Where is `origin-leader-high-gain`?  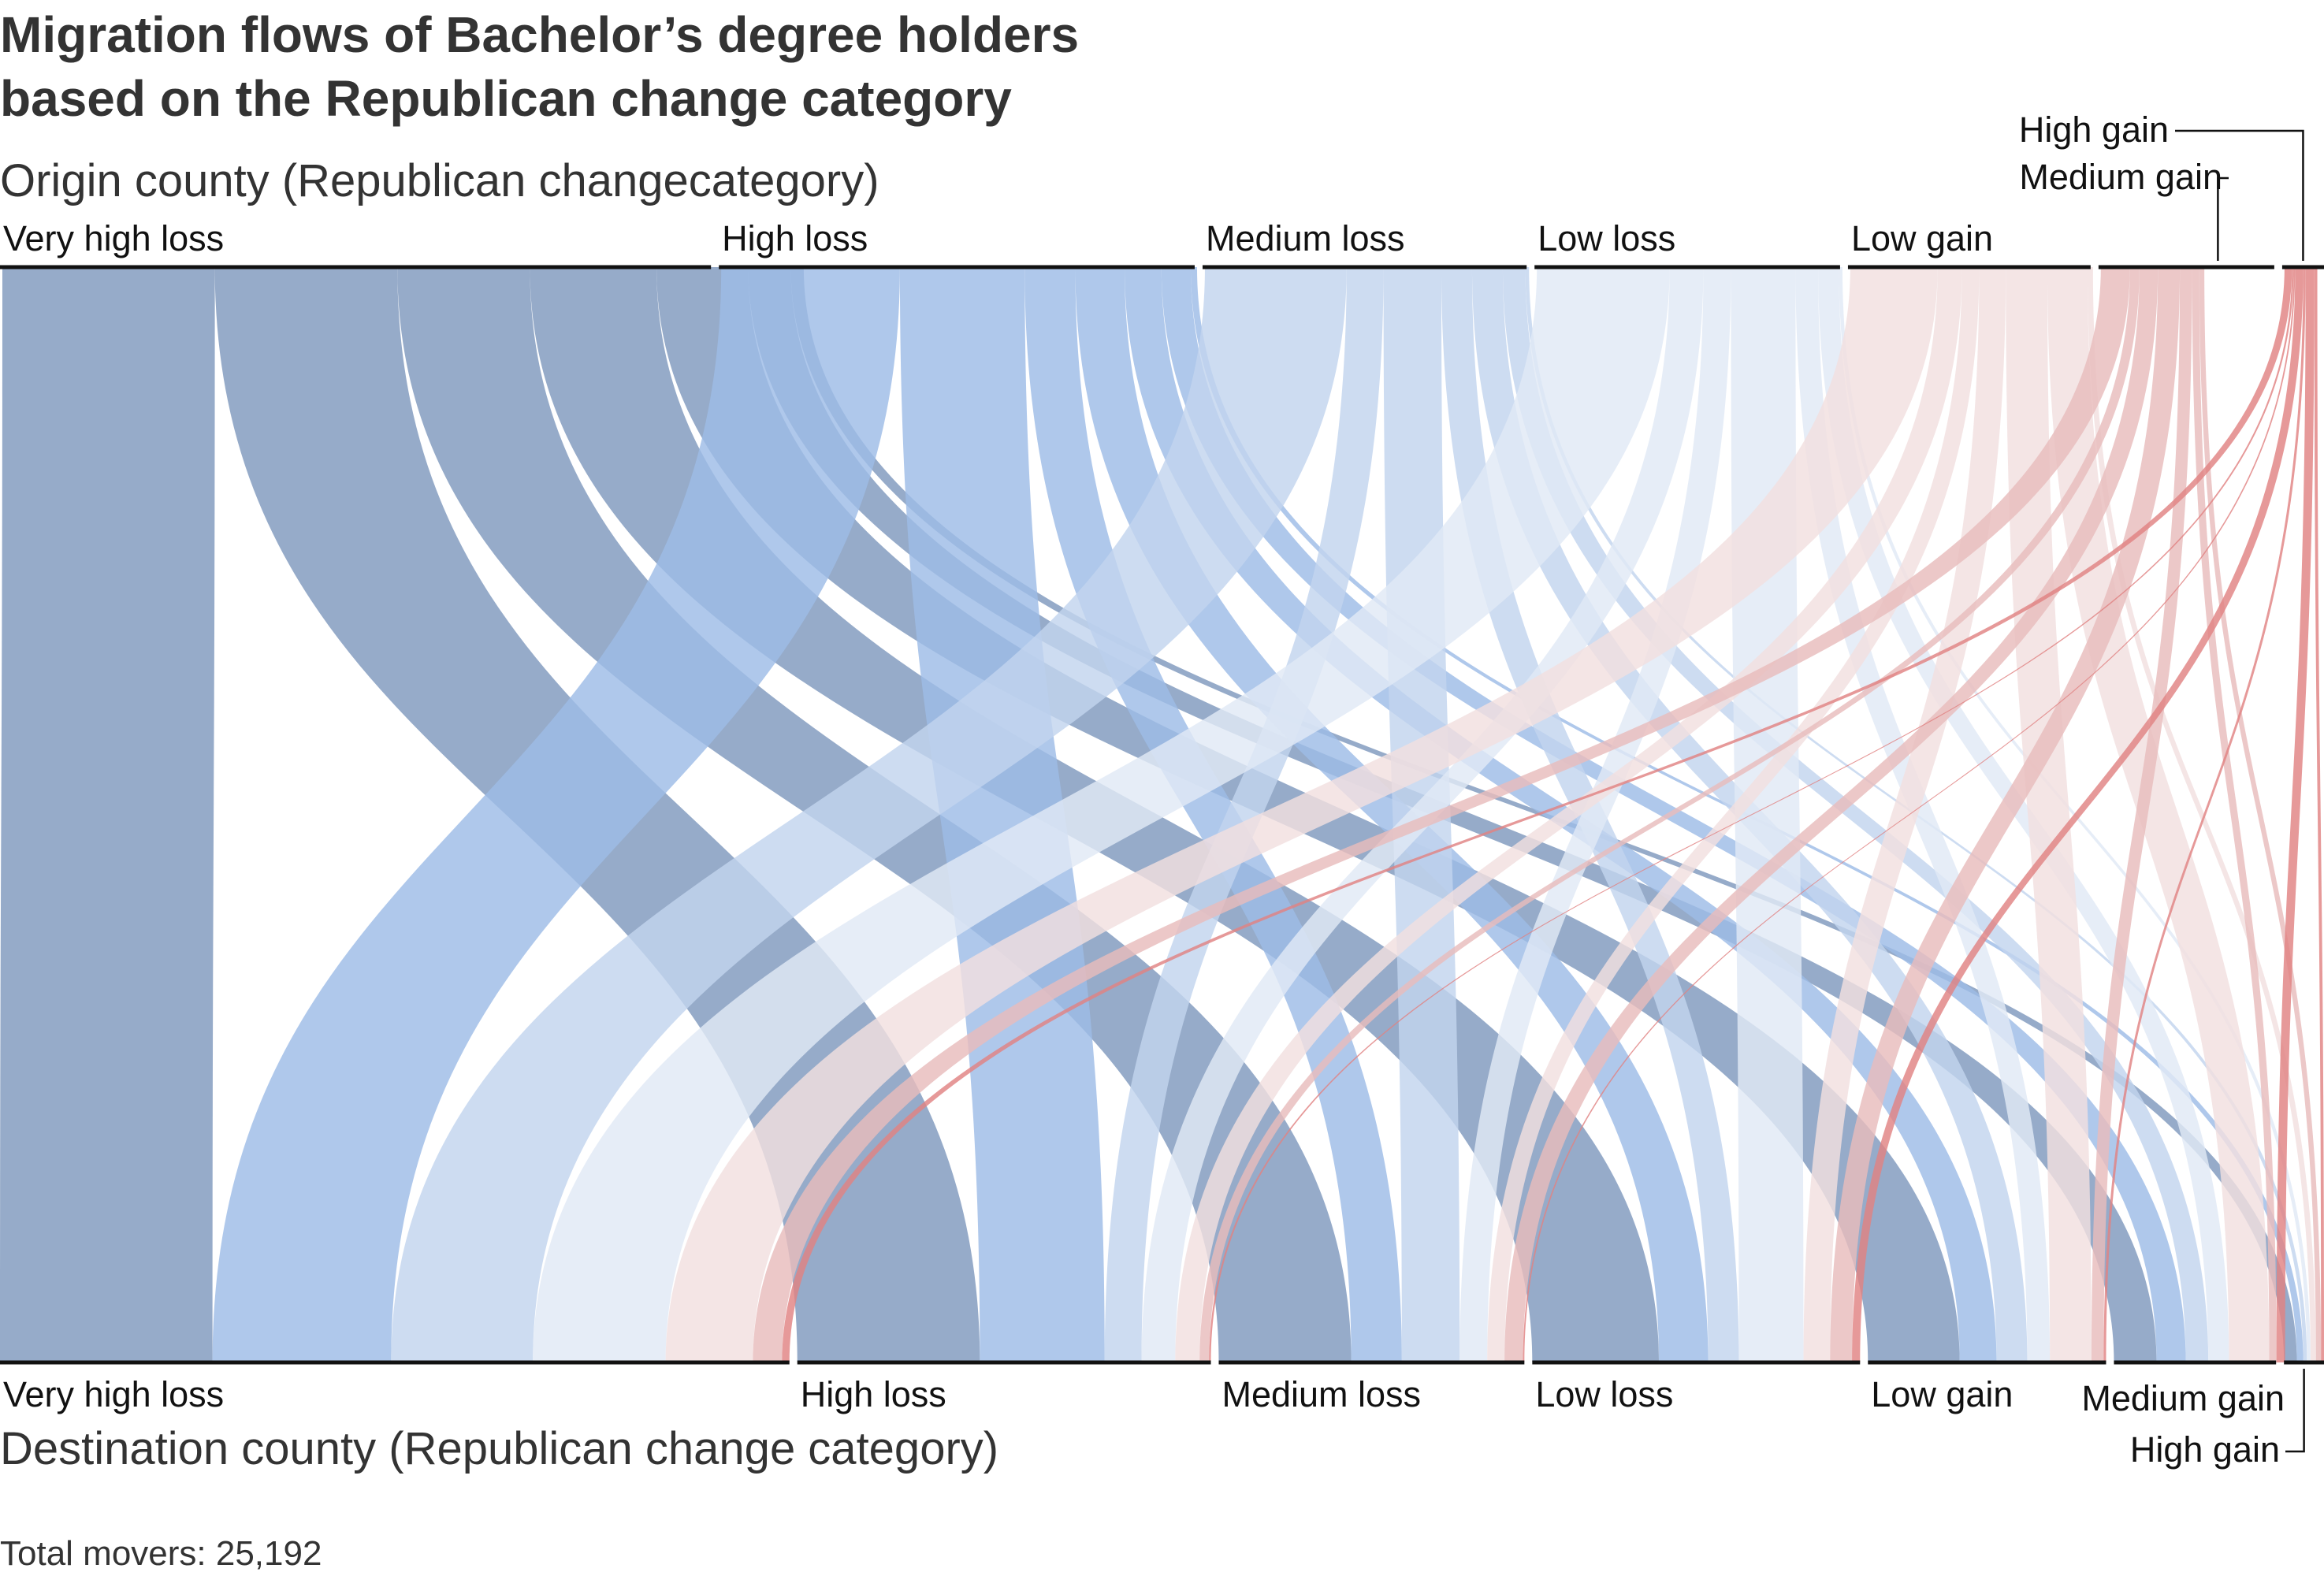
origin-leader-high-gain is located at coordinates (2239, 195).